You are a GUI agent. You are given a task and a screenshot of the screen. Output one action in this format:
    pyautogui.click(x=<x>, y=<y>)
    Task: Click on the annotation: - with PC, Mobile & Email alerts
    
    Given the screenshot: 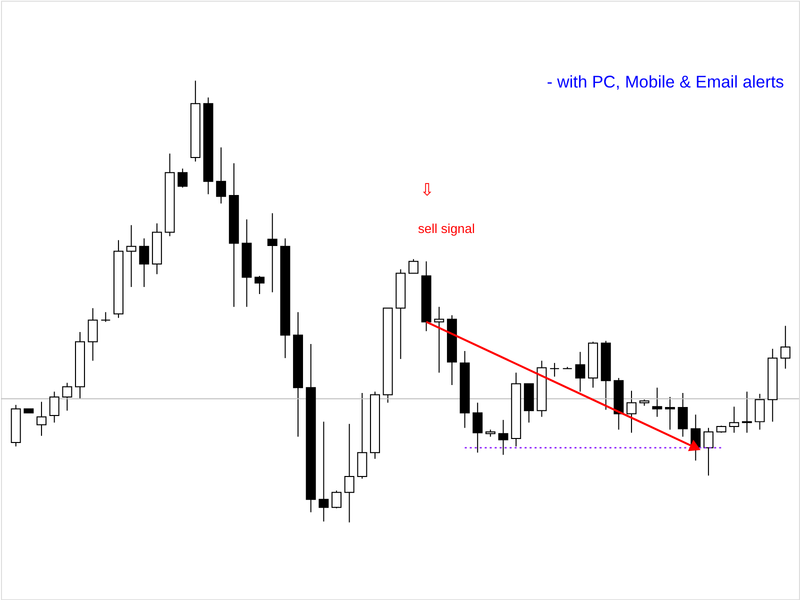 What is the action you would take?
    pyautogui.click(x=665, y=82)
    